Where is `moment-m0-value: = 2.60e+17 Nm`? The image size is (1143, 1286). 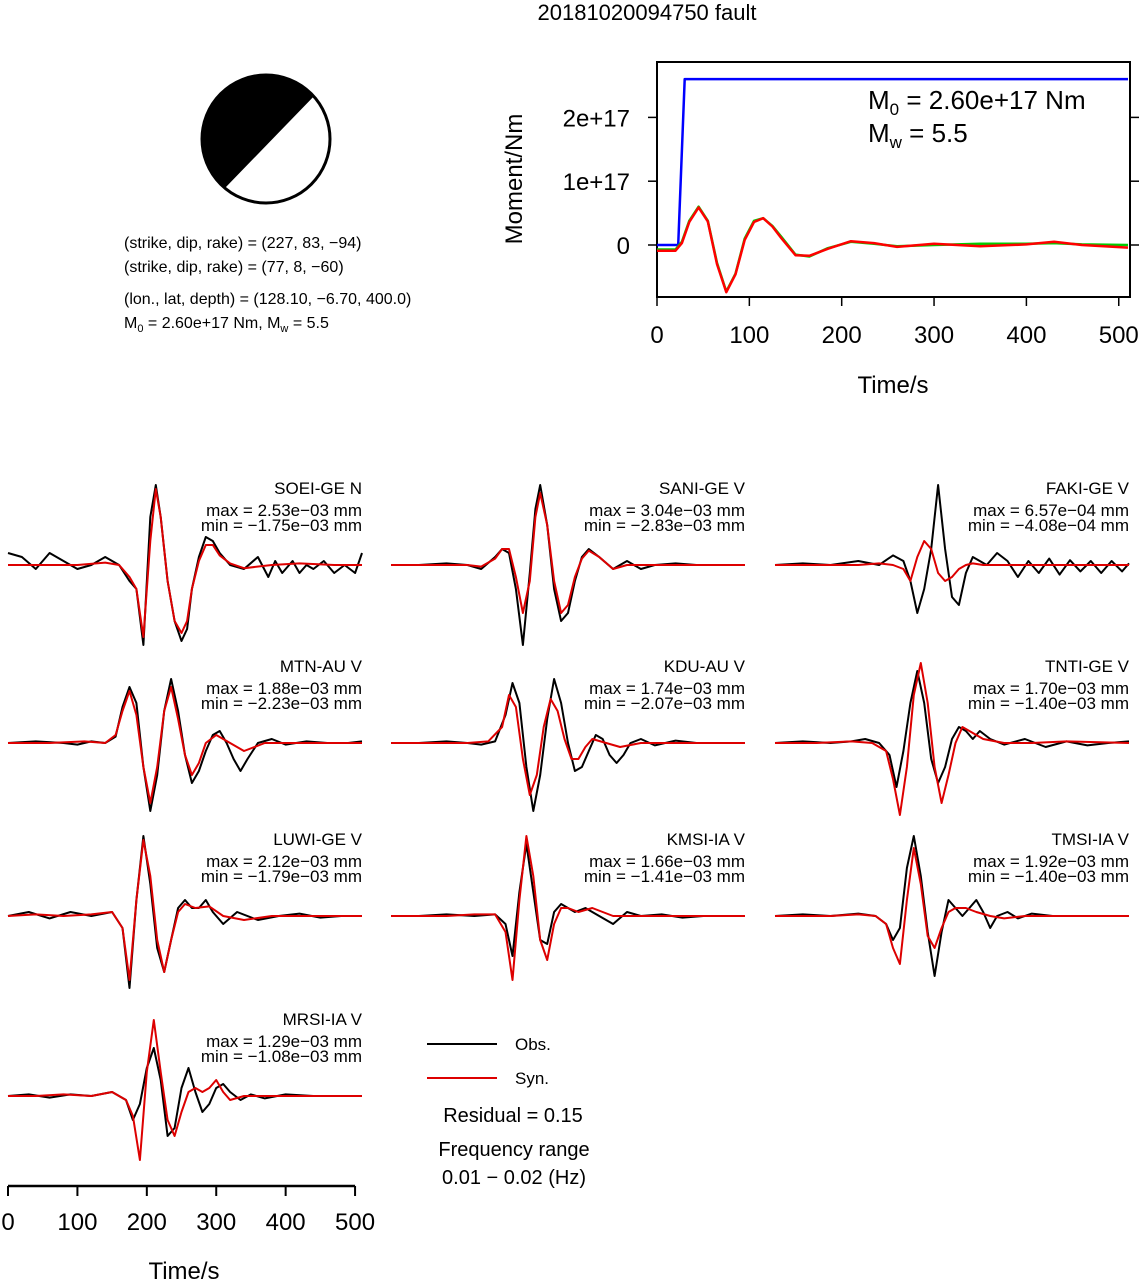 moment-m0-value: = 2.60e+17 Nm is located at coordinates (992, 100).